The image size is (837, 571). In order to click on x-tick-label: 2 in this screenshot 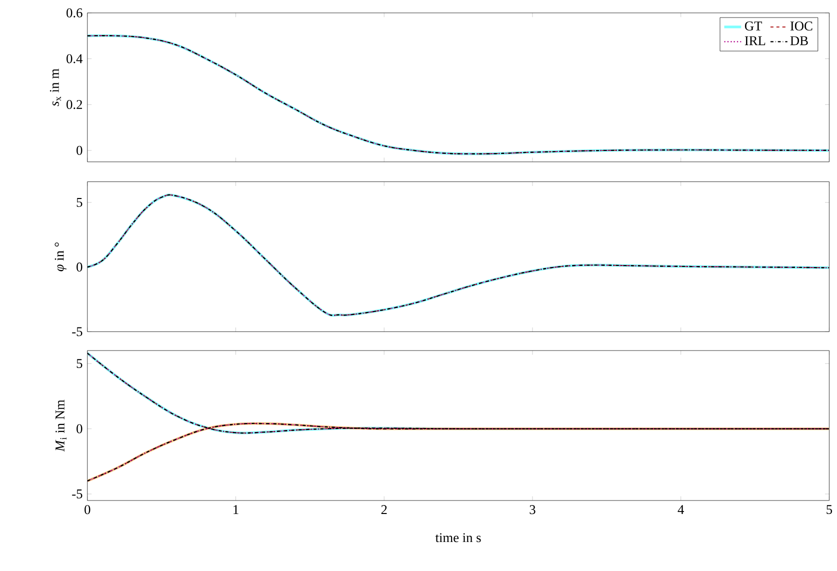, I will do `click(384, 509)`.